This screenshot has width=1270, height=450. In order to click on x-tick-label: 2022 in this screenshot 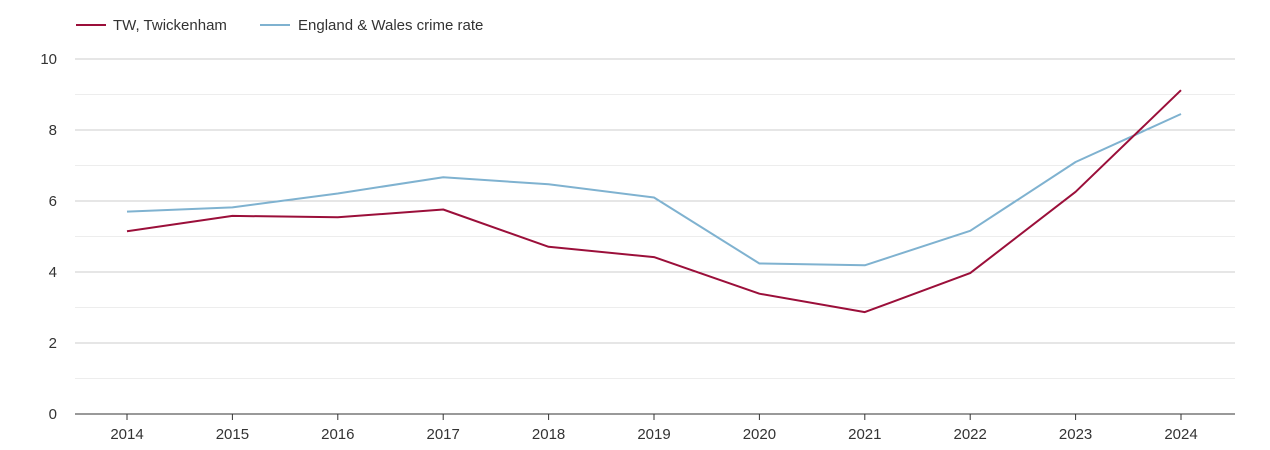, I will do `click(970, 434)`.